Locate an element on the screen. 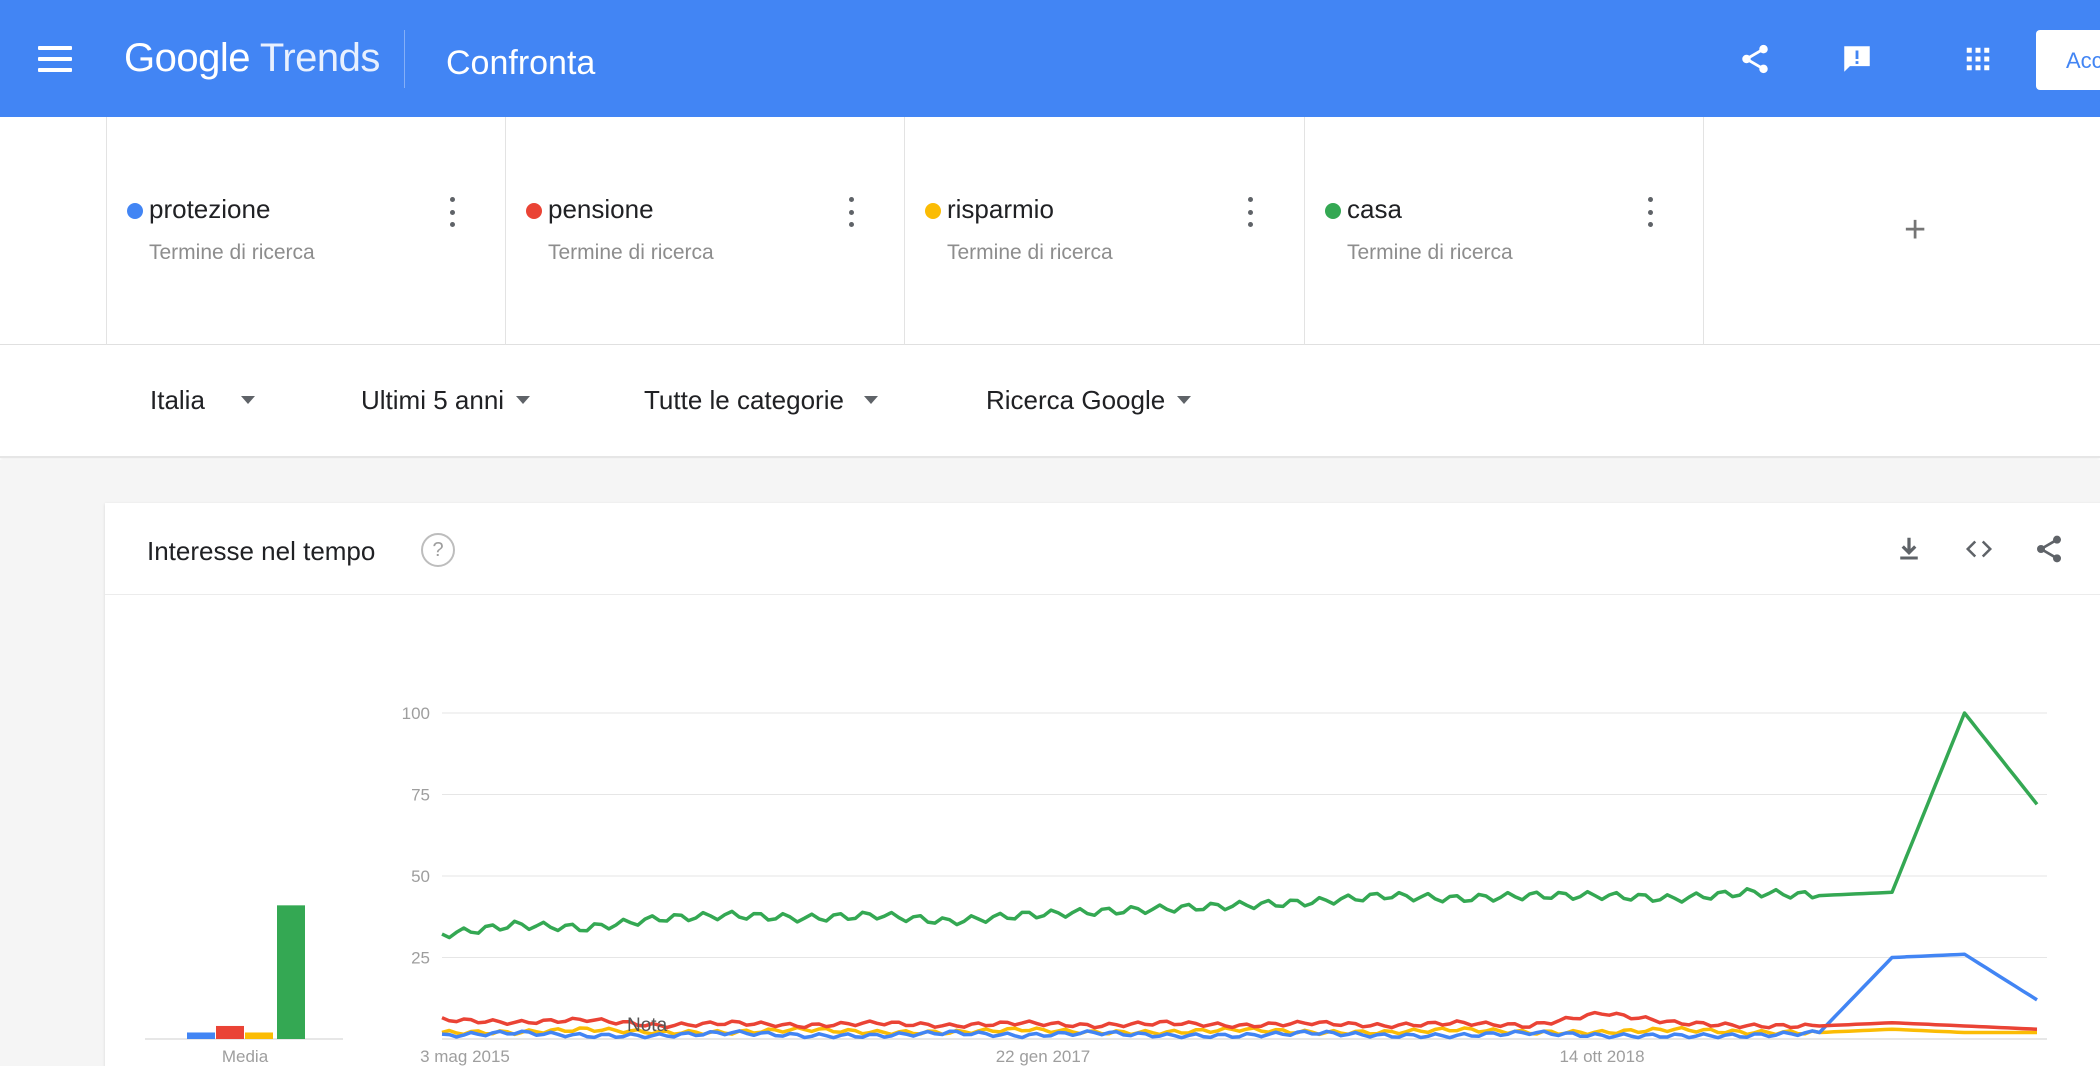 The image size is (2100, 1066). average-bar-risparmio is located at coordinates (259, 1035).